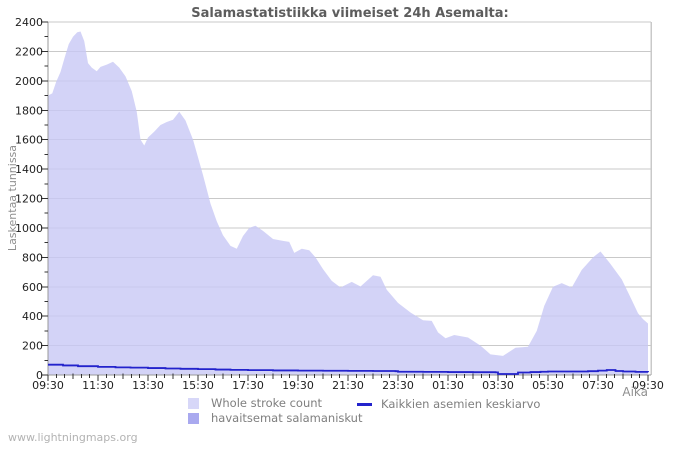  I want to click on legend-item-stations-average: Kaikkien asemien keskiarvo, so click(448, 404).